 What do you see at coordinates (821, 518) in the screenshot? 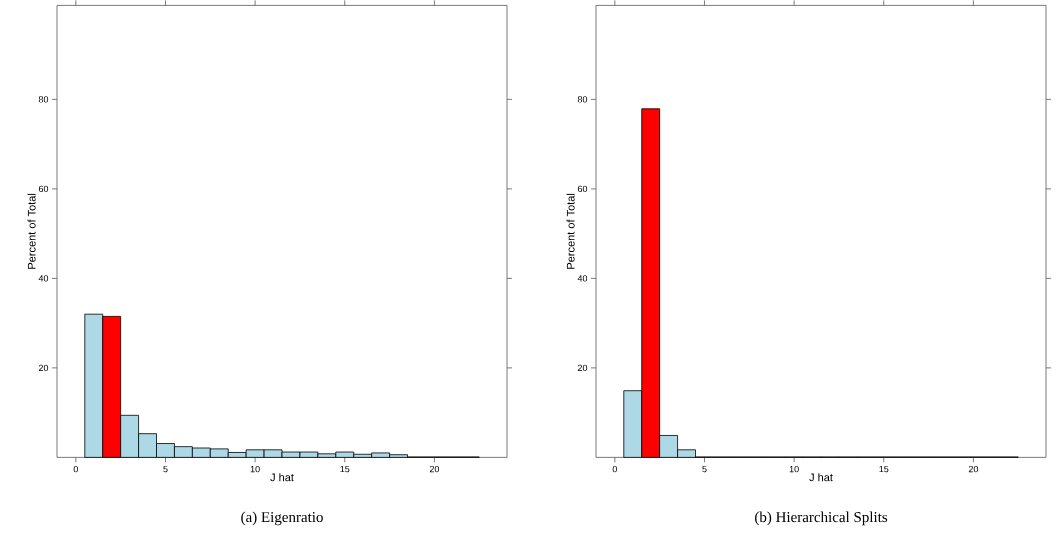
I see `text: (b) Hierarchical Splits` at bounding box center [821, 518].